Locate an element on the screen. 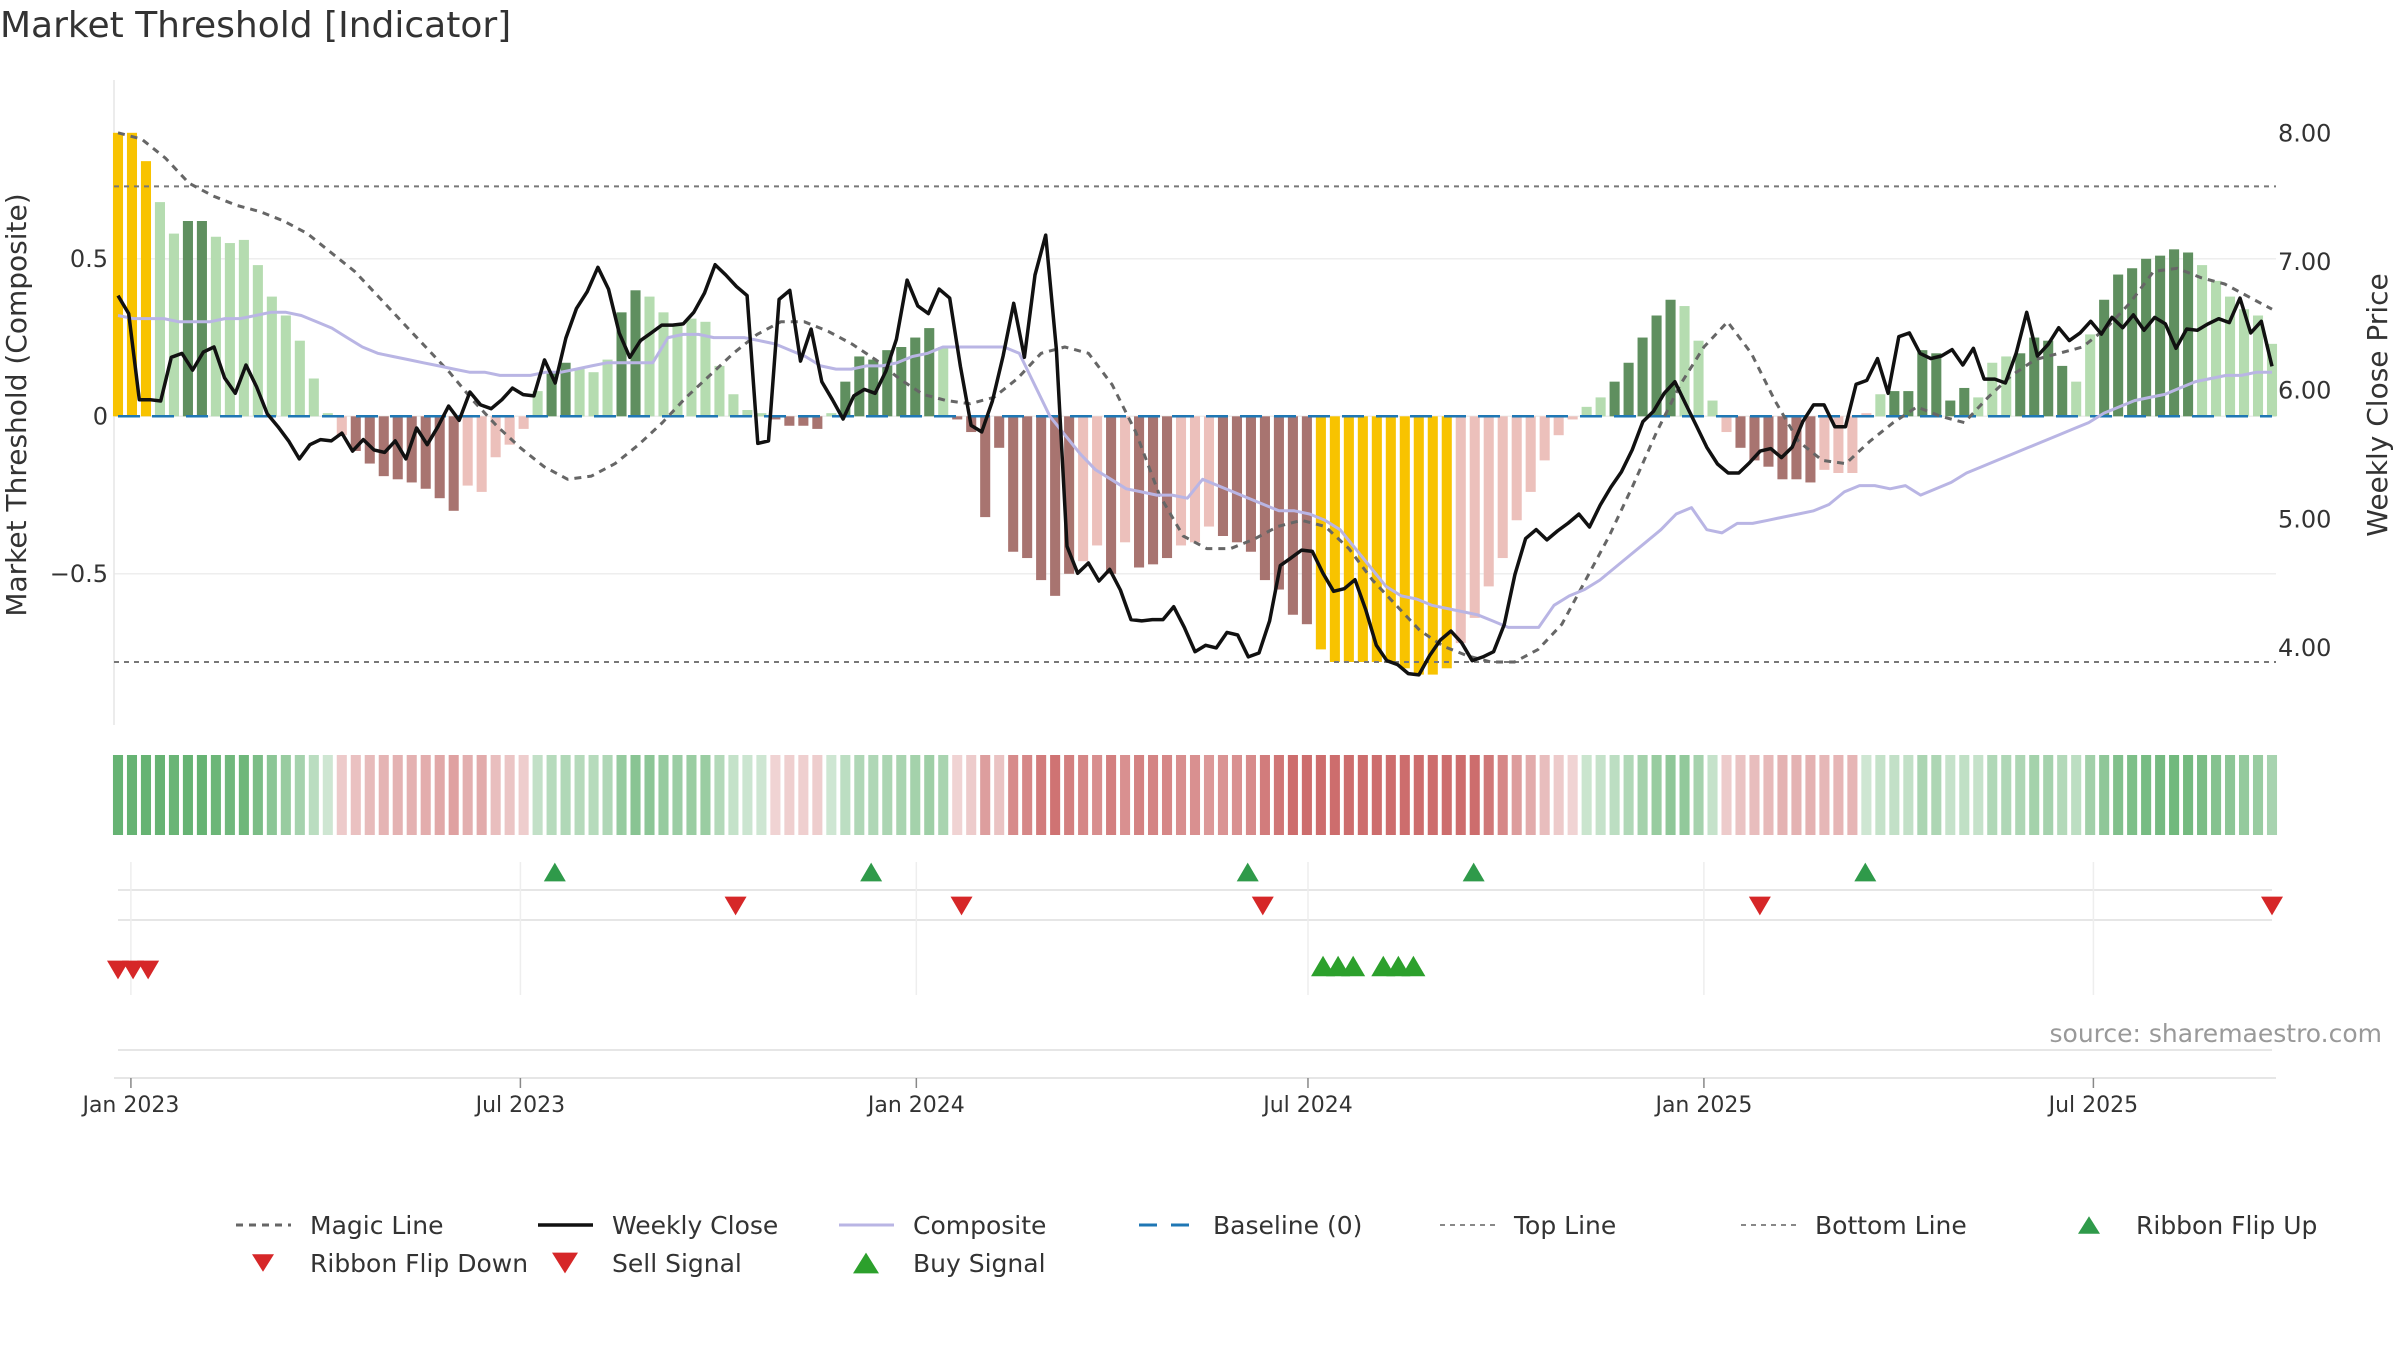 This screenshot has width=2400, height=1350. legend-swatch-buy is located at coordinates (866, 1263).